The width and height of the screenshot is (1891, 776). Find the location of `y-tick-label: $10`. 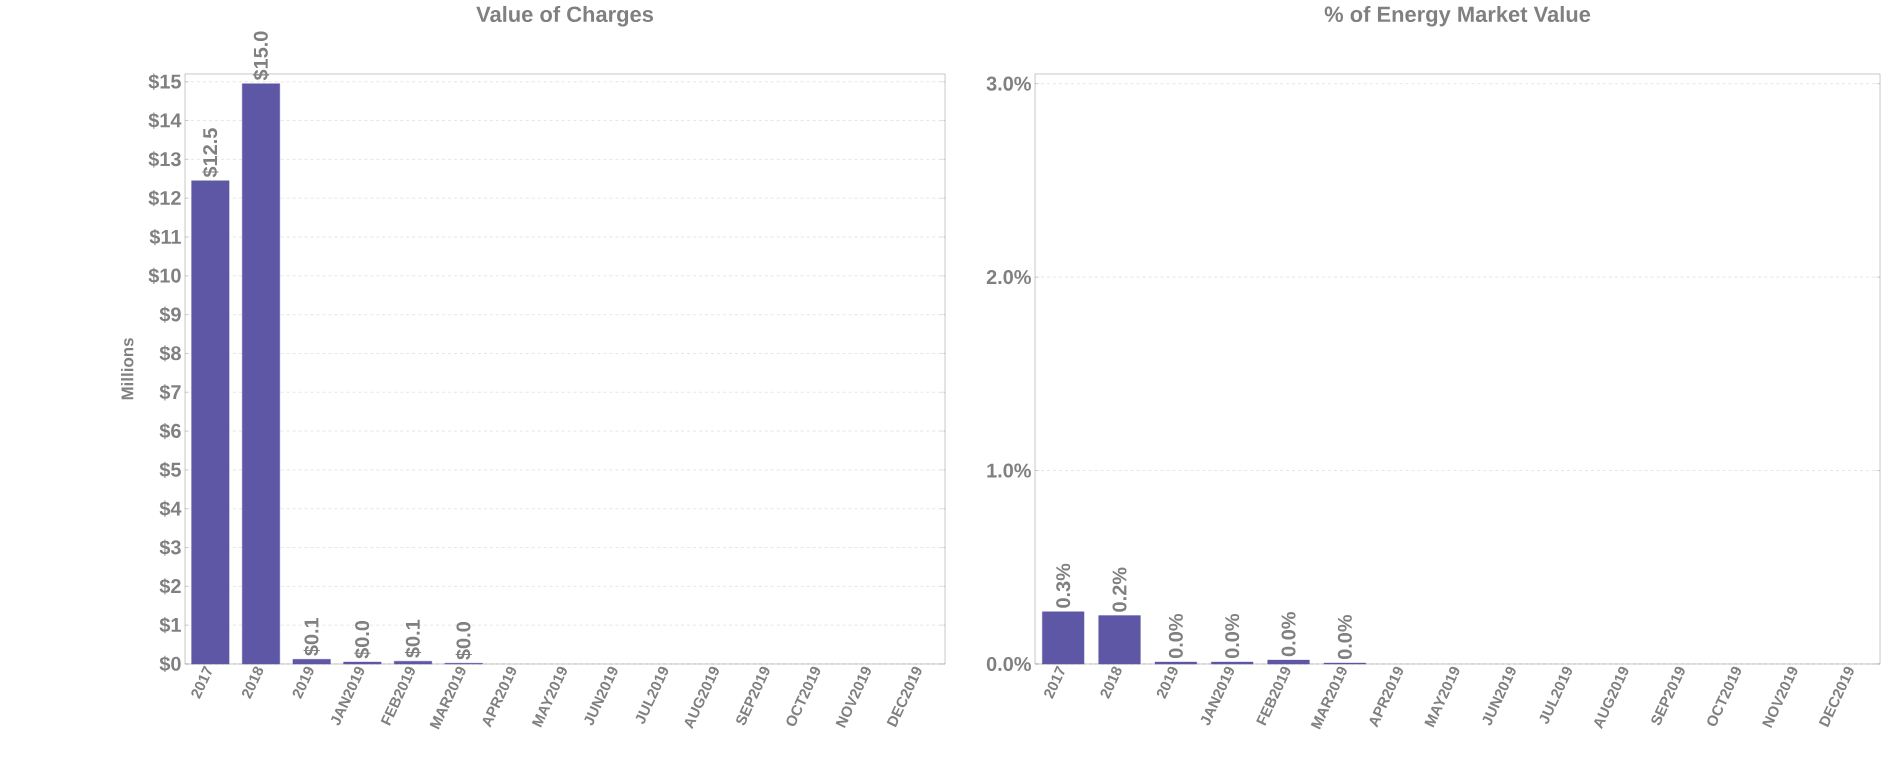

y-tick-label: $10 is located at coordinates (164, 275).